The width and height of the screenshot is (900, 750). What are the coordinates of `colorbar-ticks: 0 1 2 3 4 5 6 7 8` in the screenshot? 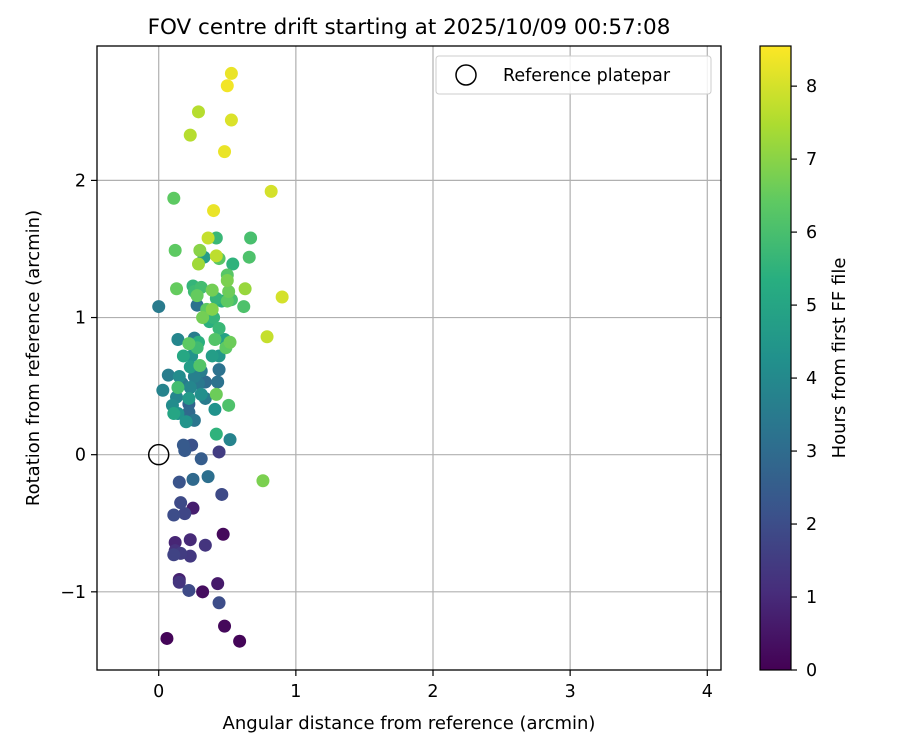 It's located at (804, 379).